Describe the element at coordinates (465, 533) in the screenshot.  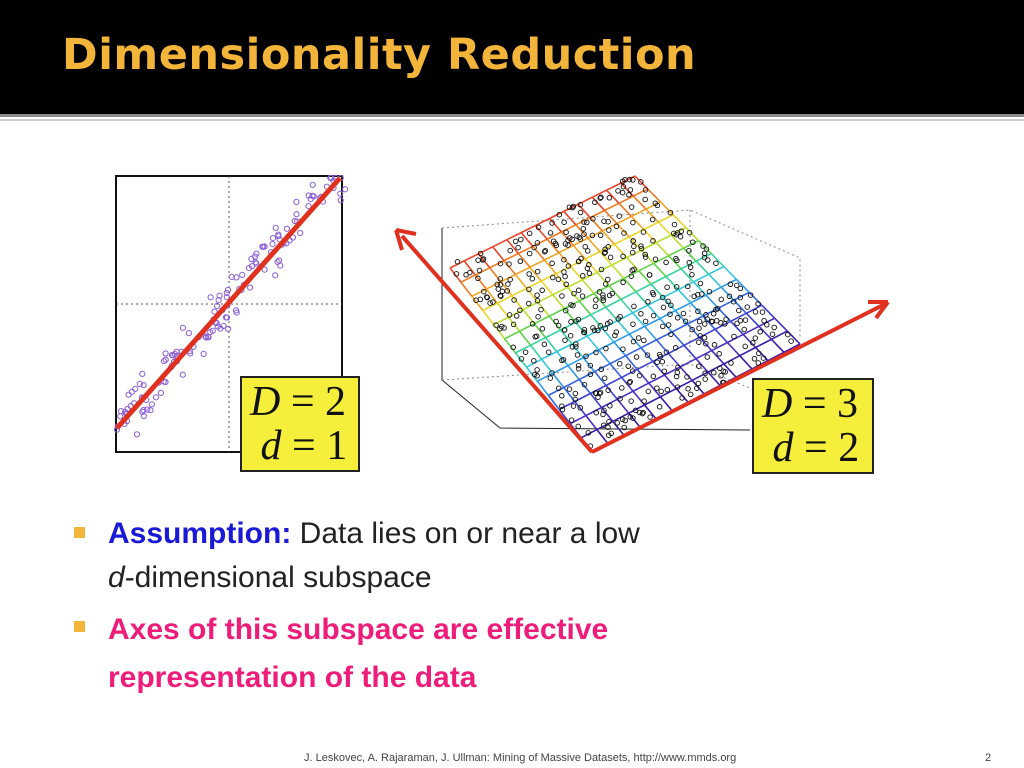
I see `assumption-text: Data lies on or near a low` at that location.